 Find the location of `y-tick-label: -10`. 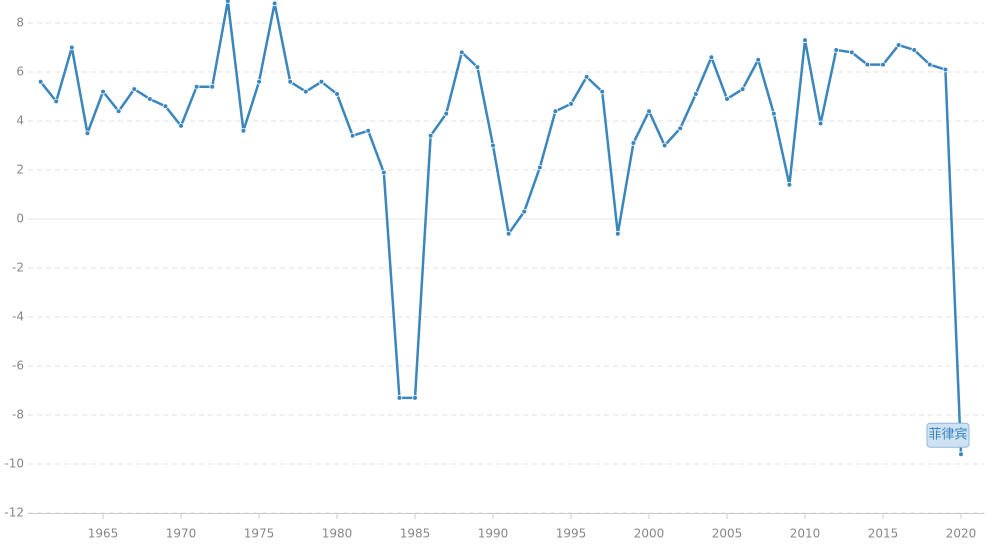

y-tick-label: -10 is located at coordinates (14, 464).